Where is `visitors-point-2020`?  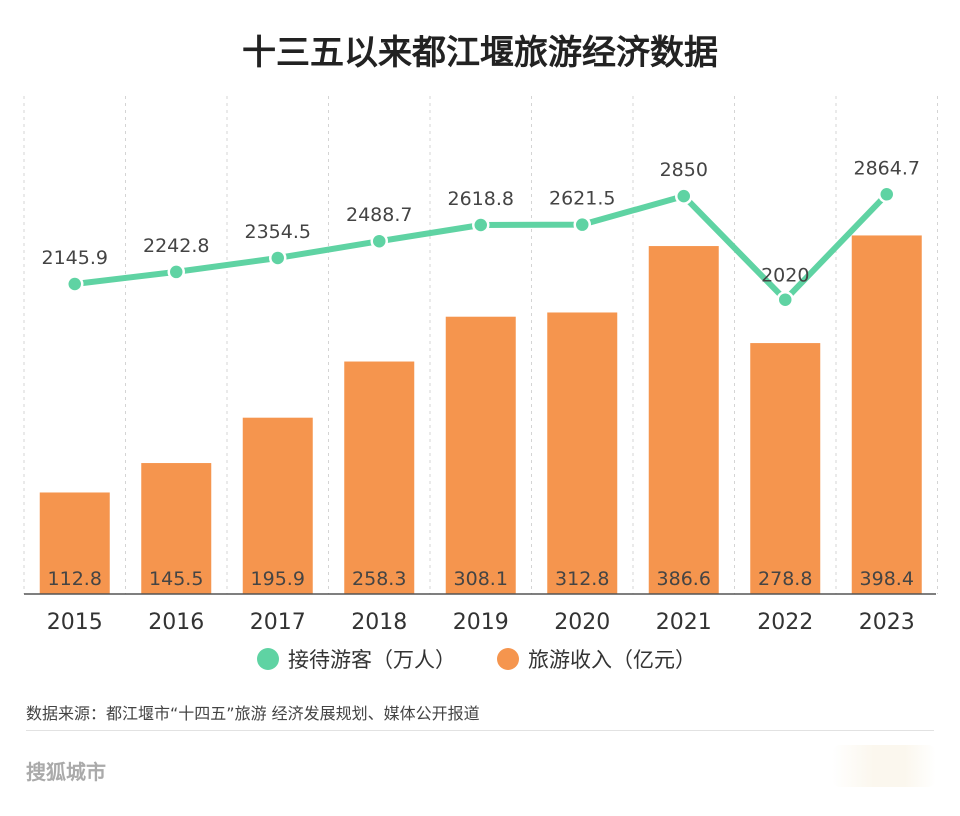
visitors-point-2020 is located at coordinates (582, 224).